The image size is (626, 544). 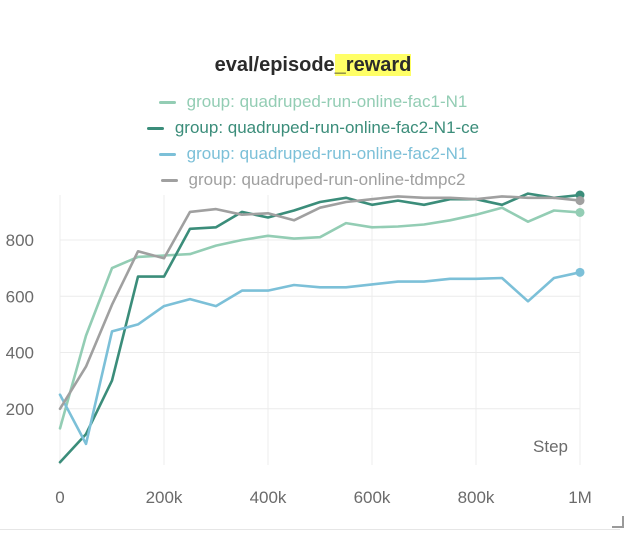 What do you see at coordinates (20, 409) in the screenshot?
I see `y-tick-label: 200` at bounding box center [20, 409].